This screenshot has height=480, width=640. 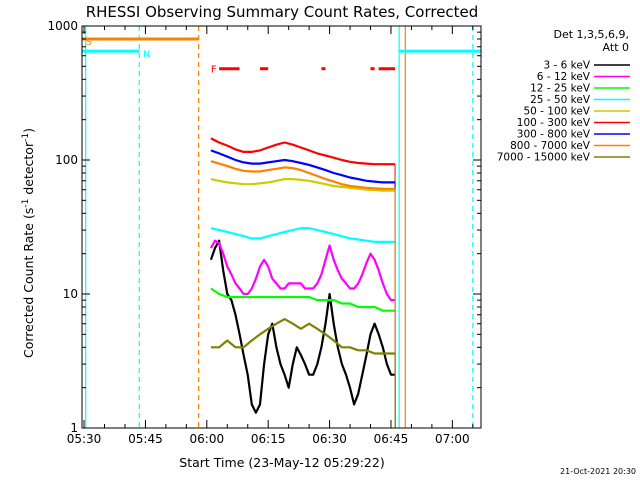 I want to click on flare-flag-label: F, so click(x=214, y=70).